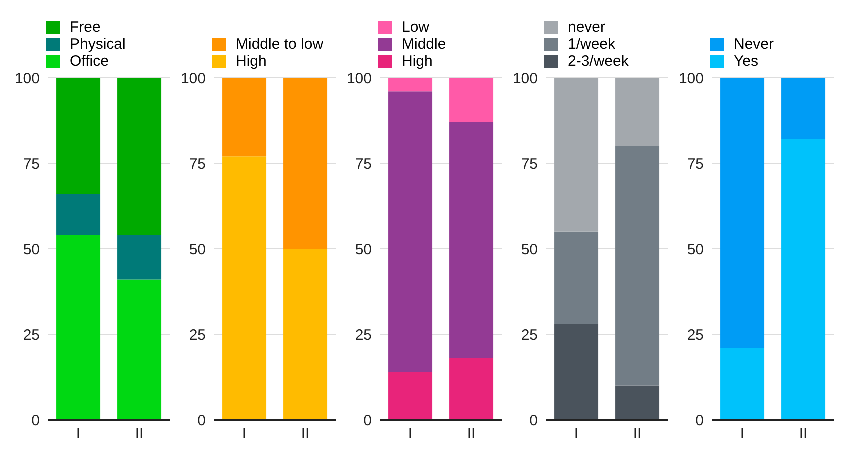 The height and width of the screenshot is (460, 848). I want to click on legend-label: Middle, so click(424, 44).